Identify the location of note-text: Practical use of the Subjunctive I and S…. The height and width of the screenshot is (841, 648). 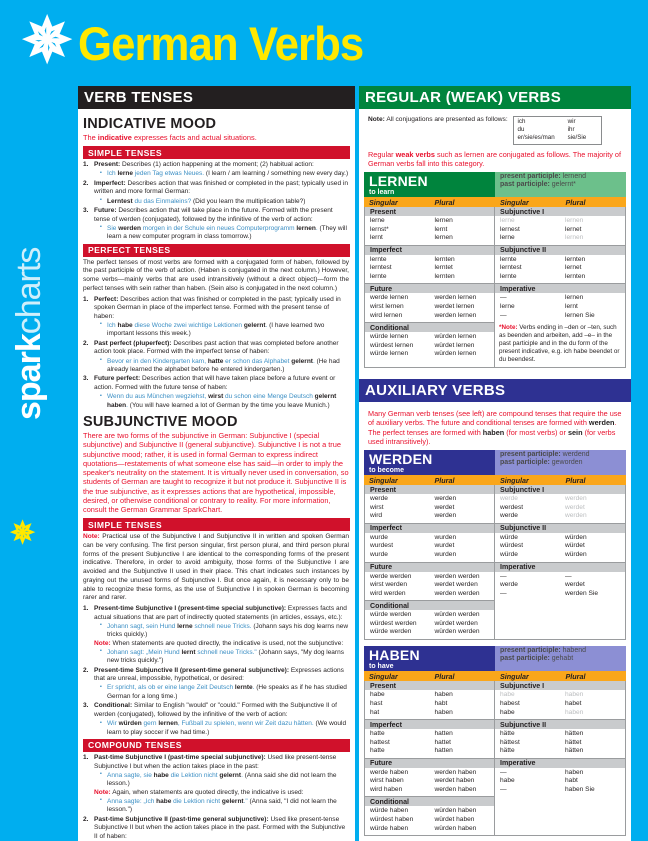
(216, 567).